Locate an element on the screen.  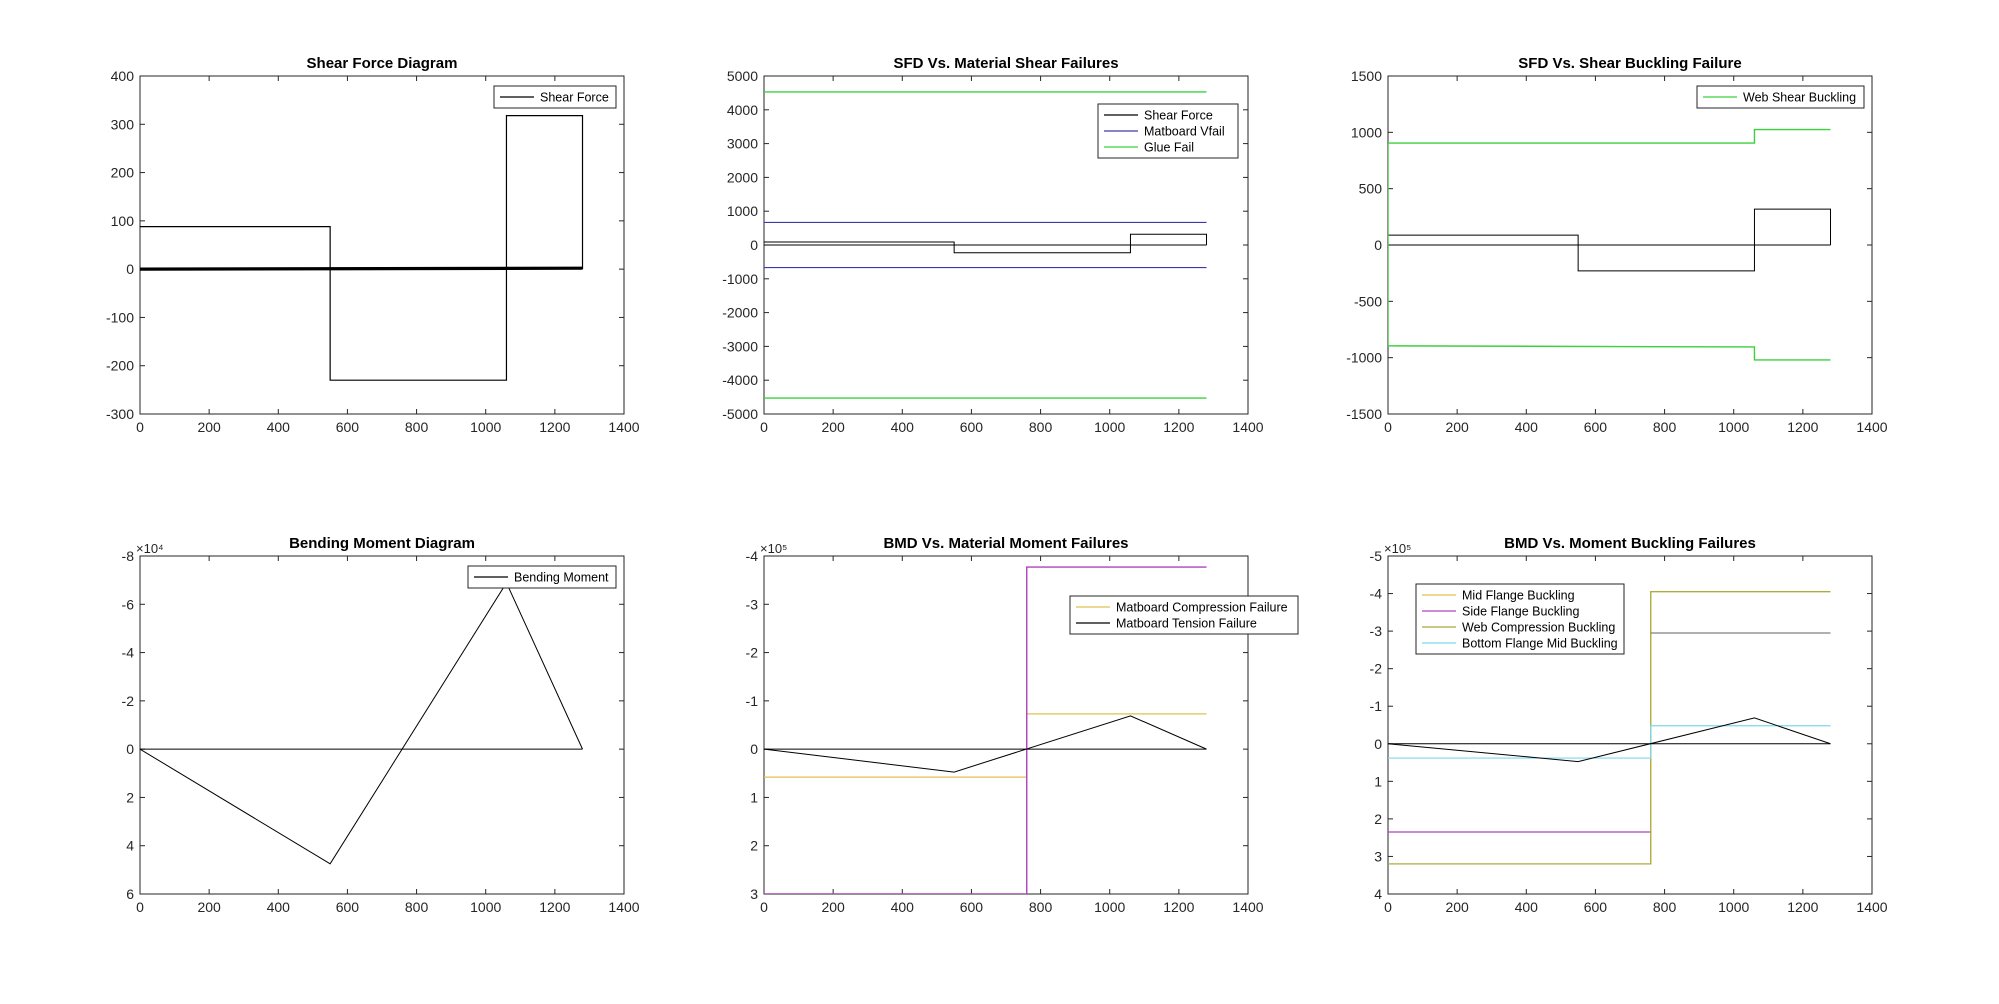
y-tick-label: -200 is located at coordinates (120, 366).